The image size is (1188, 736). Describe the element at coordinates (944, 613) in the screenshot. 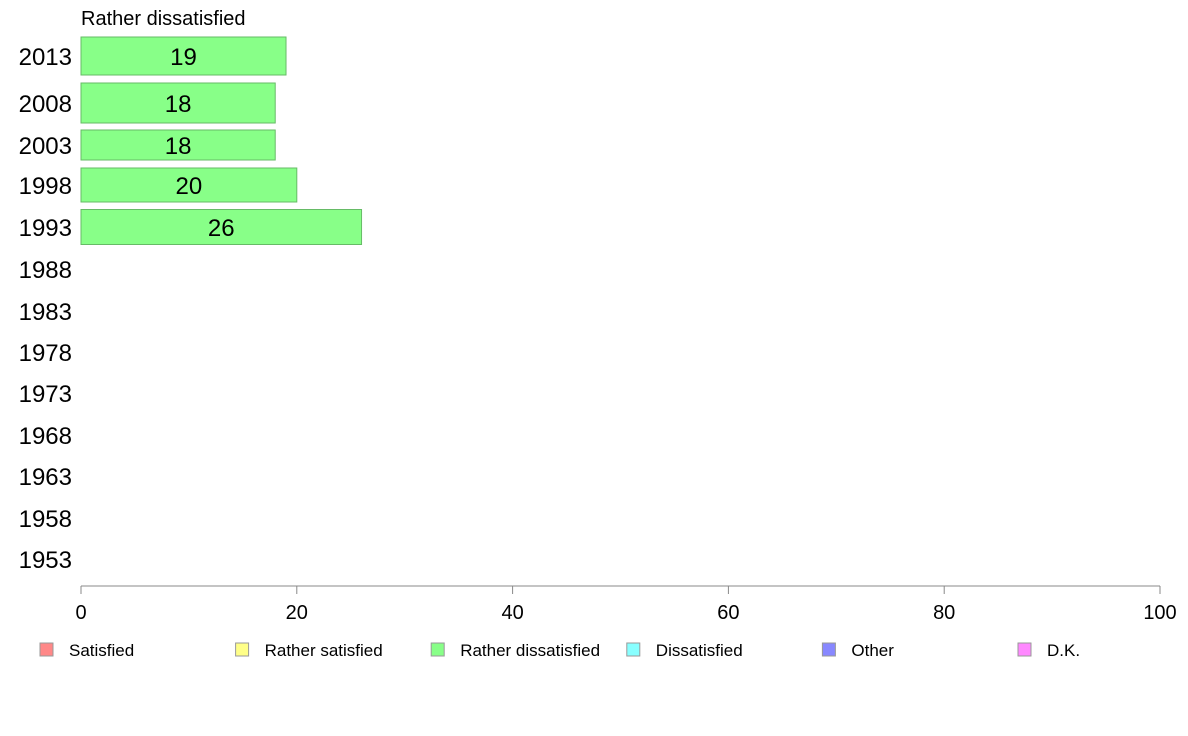

I see `x-axis-tick-label: 80` at that location.